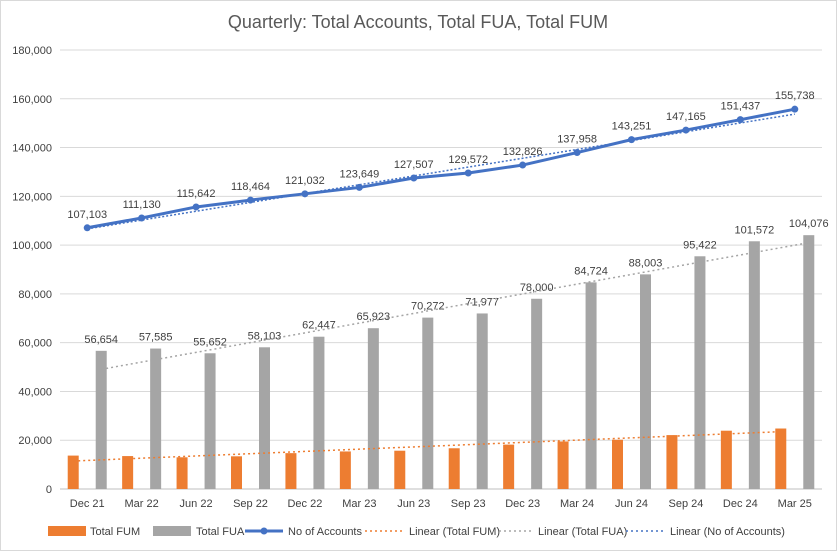  I want to click on legend-label-trendline: Linear (Total FUM), so click(454, 532).